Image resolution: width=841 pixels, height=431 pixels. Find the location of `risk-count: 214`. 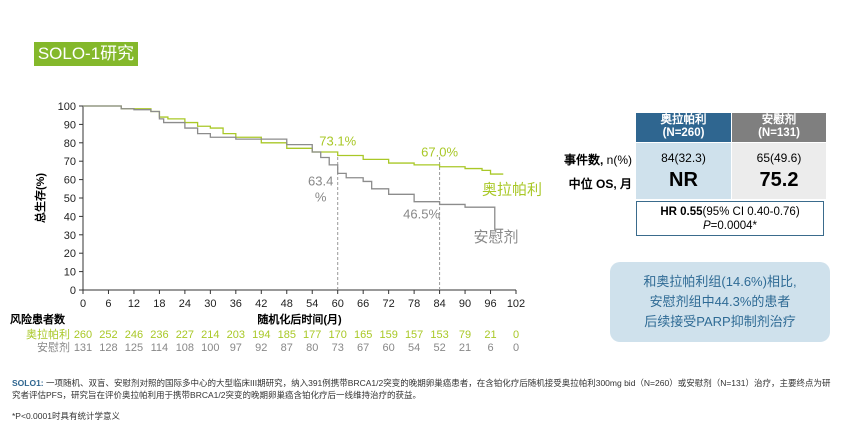

risk-count: 214 is located at coordinates (210, 335).